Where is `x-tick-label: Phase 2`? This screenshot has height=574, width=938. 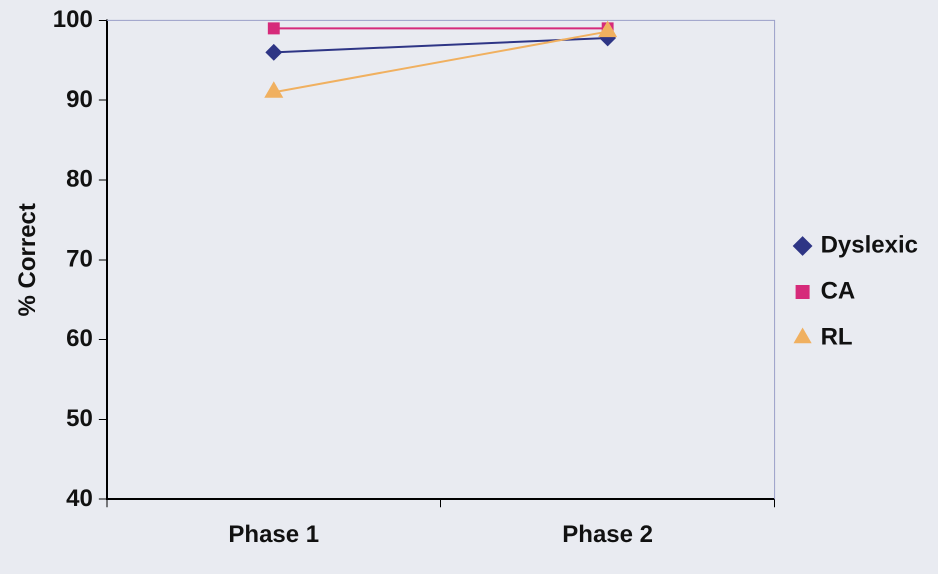
x-tick-label: Phase 2 is located at coordinates (608, 534).